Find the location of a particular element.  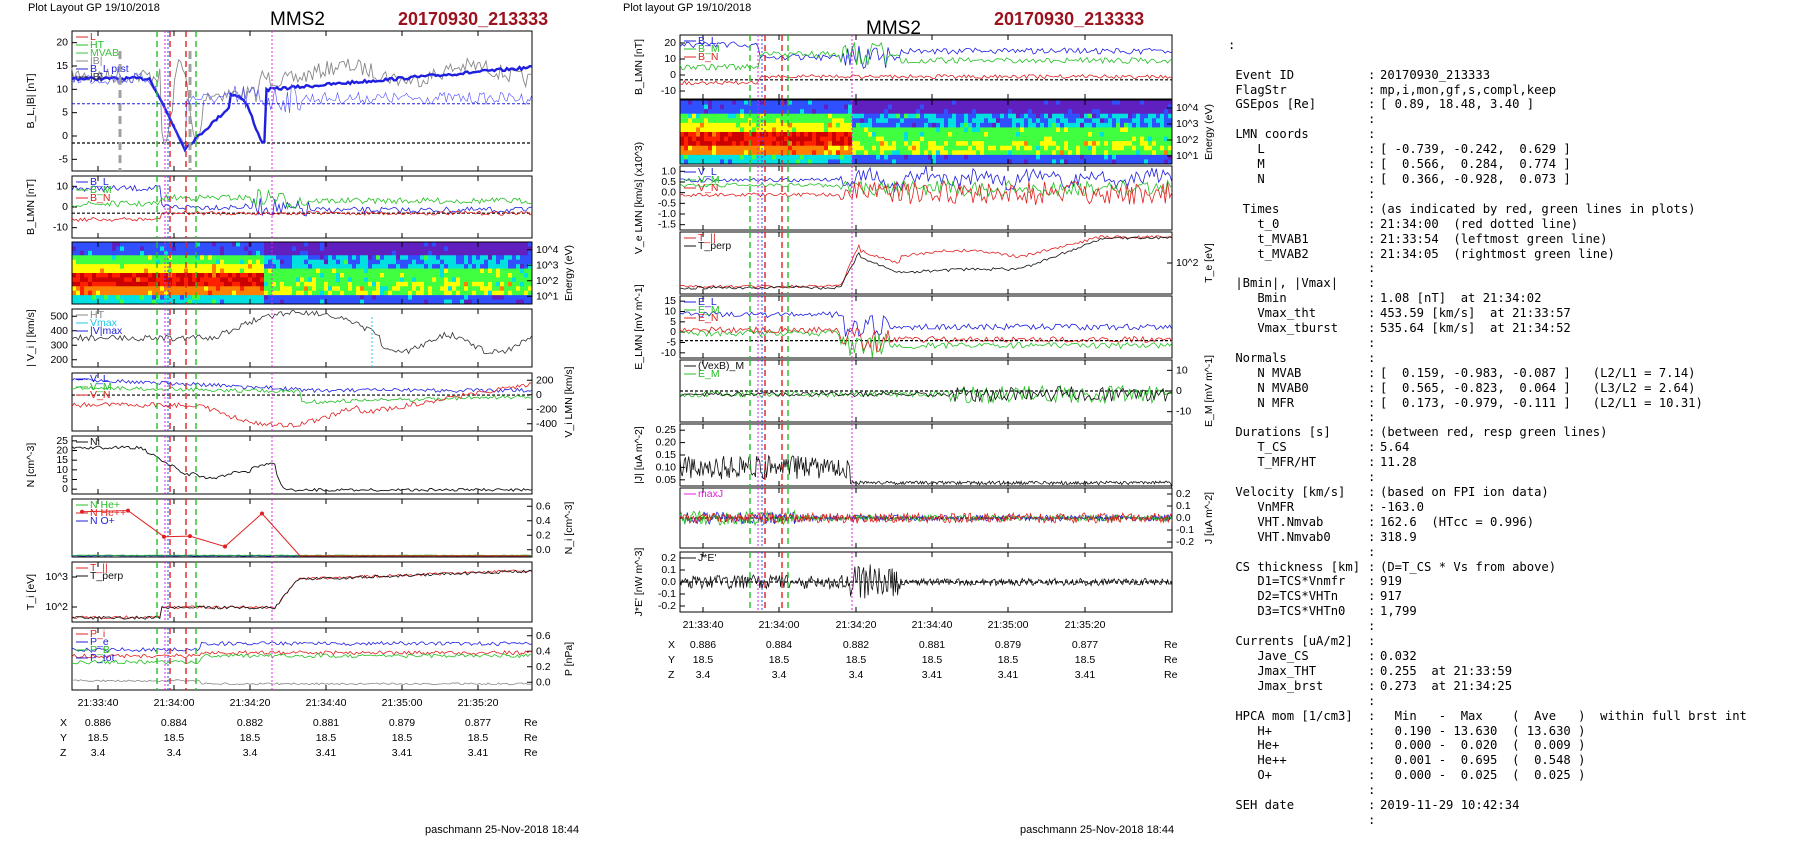

info-value: 318.9 is located at coordinates (1398, 536).